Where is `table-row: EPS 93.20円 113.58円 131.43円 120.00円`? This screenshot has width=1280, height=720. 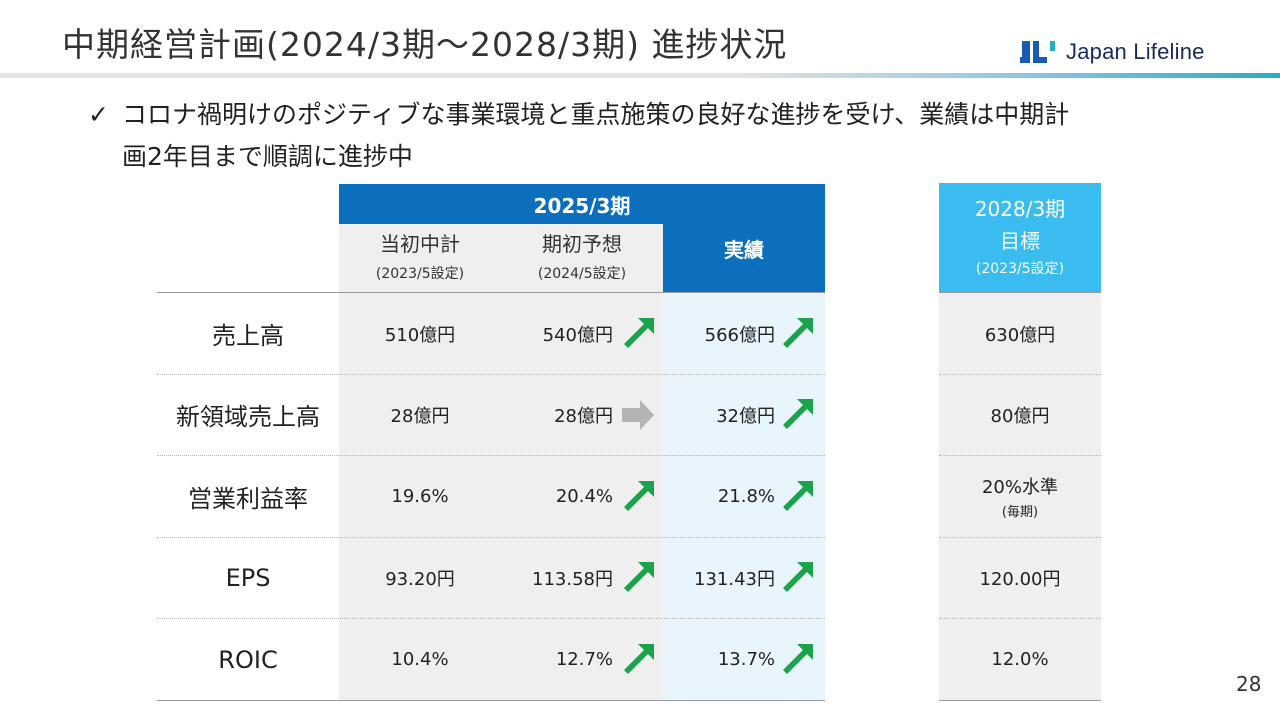
table-row: EPS 93.20円 113.58円 131.43円 120.00円 is located at coordinates (640, 577).